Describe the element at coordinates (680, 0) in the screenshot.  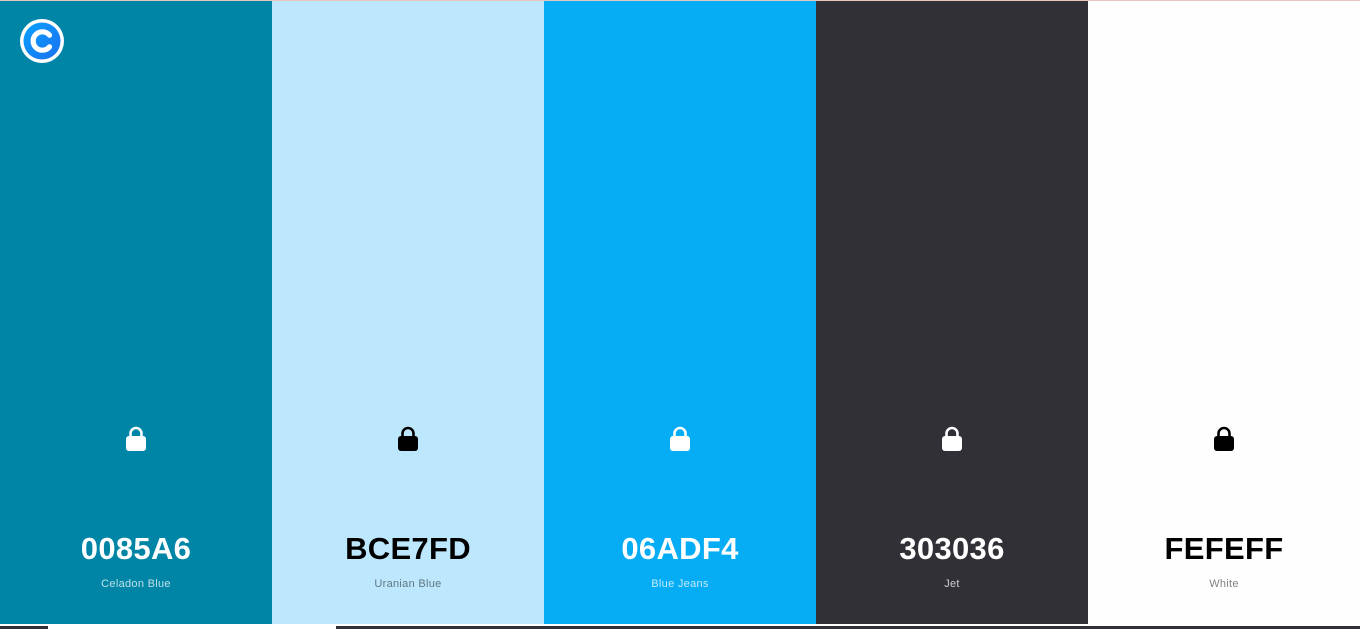
I see `top-border` at that location.